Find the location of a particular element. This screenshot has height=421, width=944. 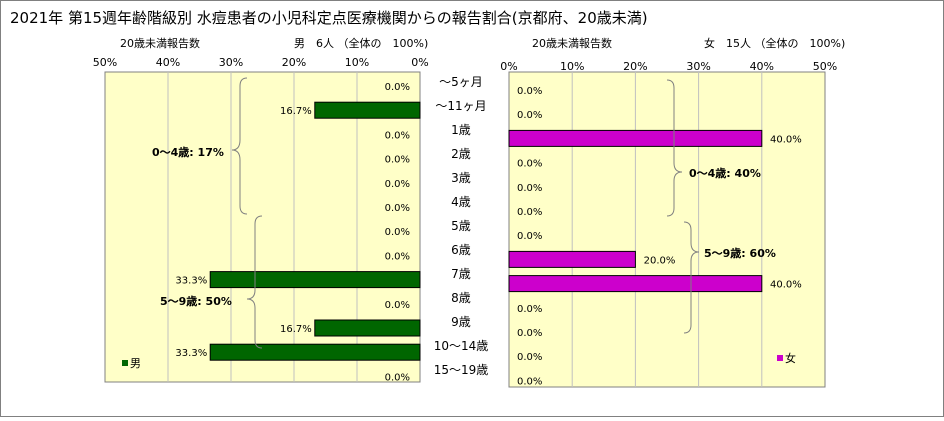

female-annotation-5-9: 5～9歳: 60% is located at coordinates (740, 253).